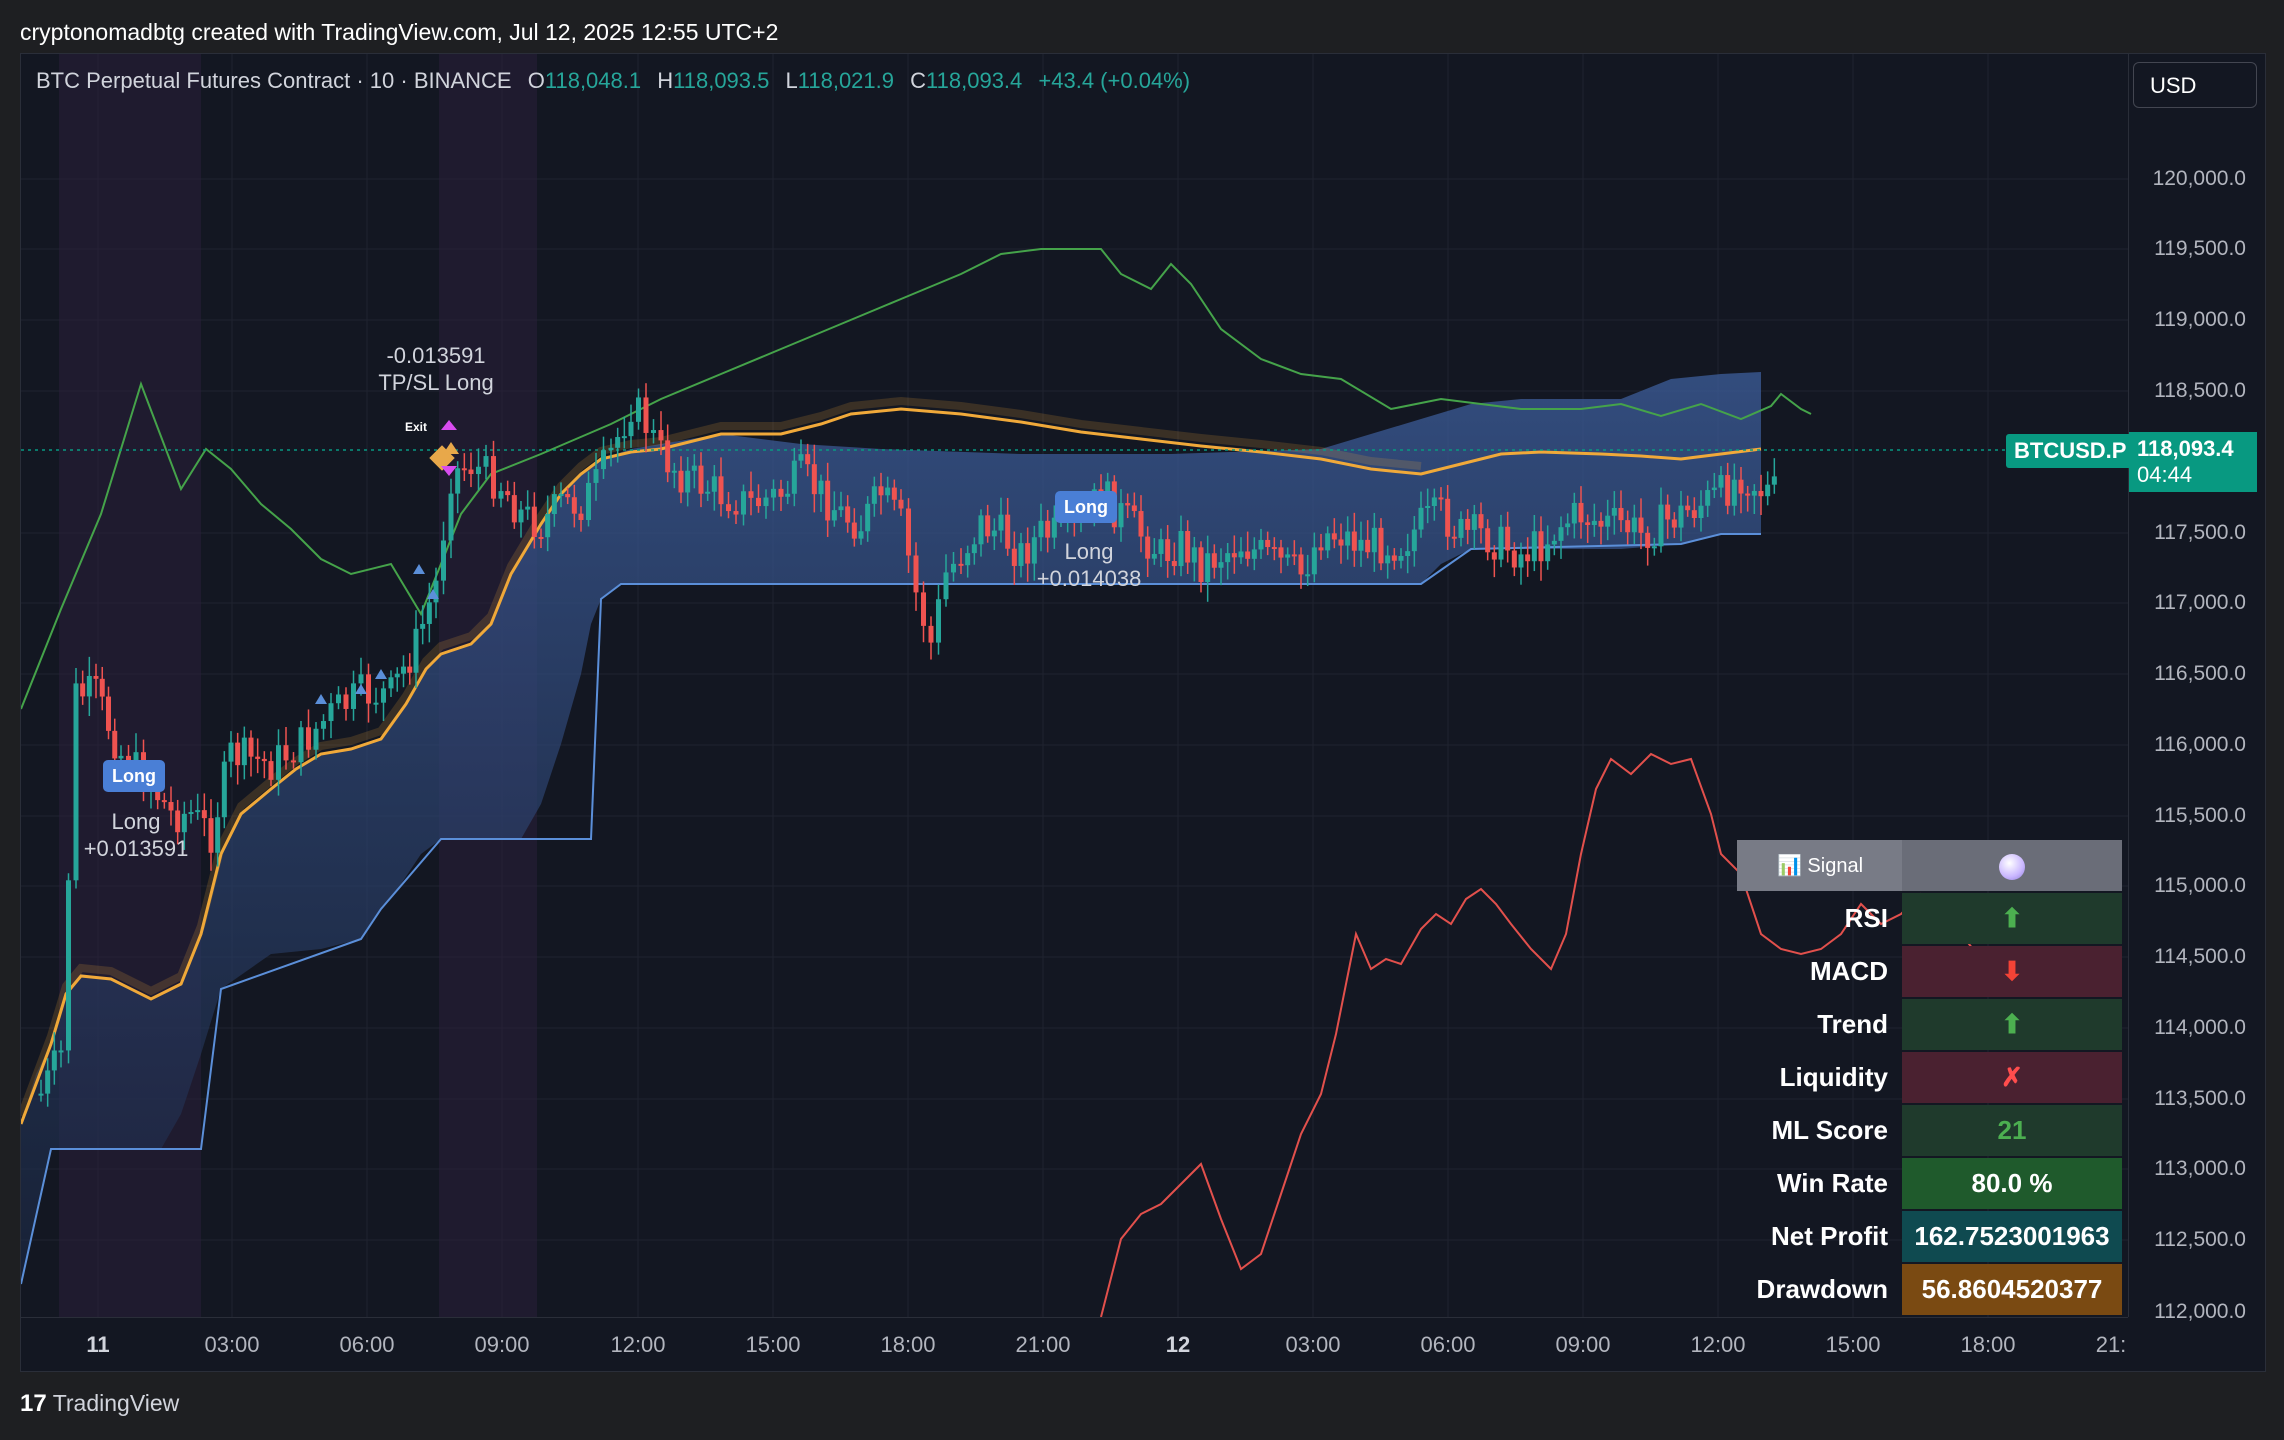 The width and height of the screenshot is (2284, 1440). What do you see at coordinates (2012, 1183) in the screenshot?
I see `signal-row-value: 80.0 %` at bounding box center [2012, 1183].